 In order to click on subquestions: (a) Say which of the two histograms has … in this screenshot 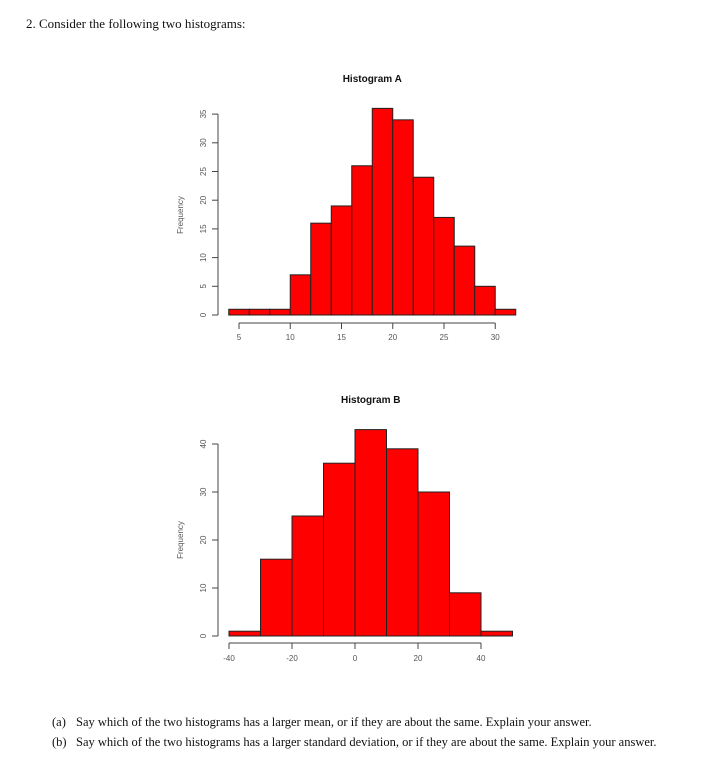, I will do `click(372, 732)`.